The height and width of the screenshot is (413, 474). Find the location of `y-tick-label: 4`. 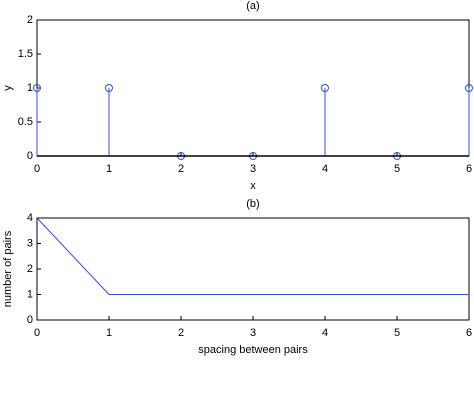

y-tick-label: 4 is located at coordinates (30, 218).